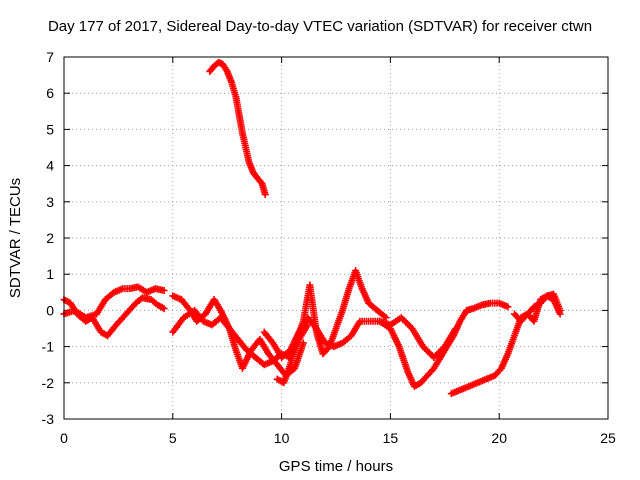 This screenshot has height=480, width=640. What do you see at coordinates (50, 166) in the screenshot?
I see `y-tick-label: 4` at bounding box center [50, 166].